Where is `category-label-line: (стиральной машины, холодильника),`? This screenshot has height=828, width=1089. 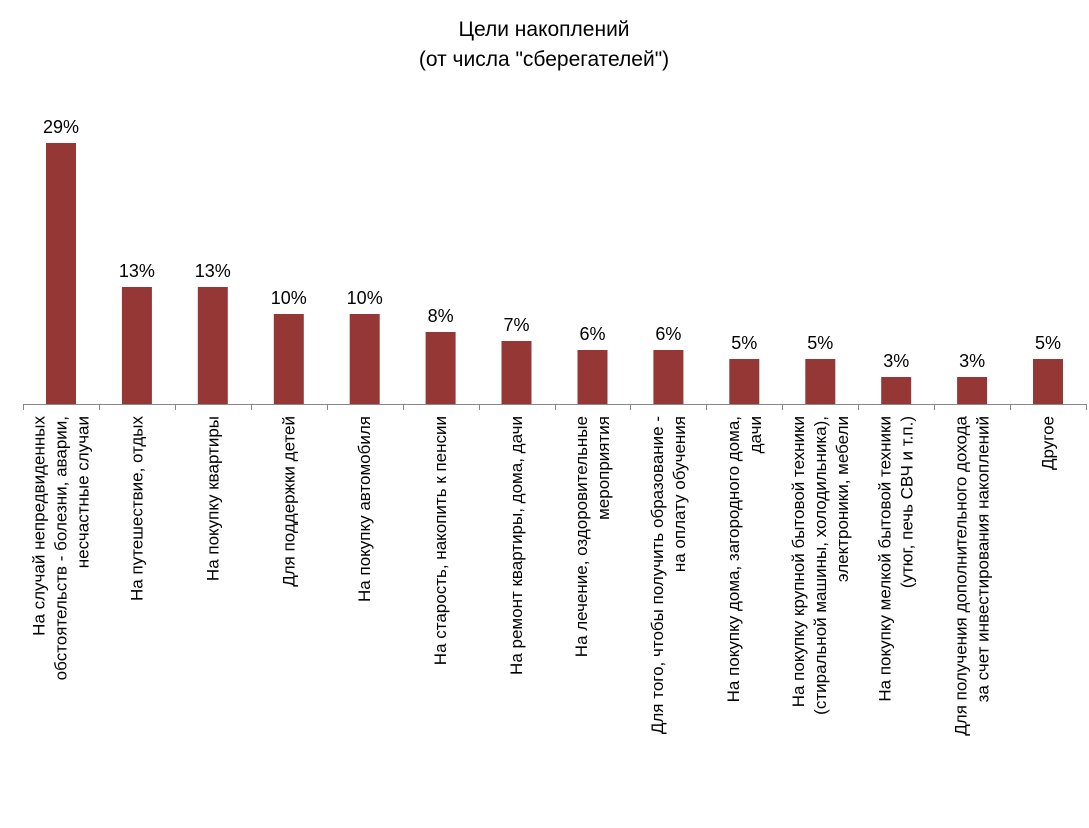
category-label-line: (стиральной машины, холодильника), is located at coordinates (820, 565).